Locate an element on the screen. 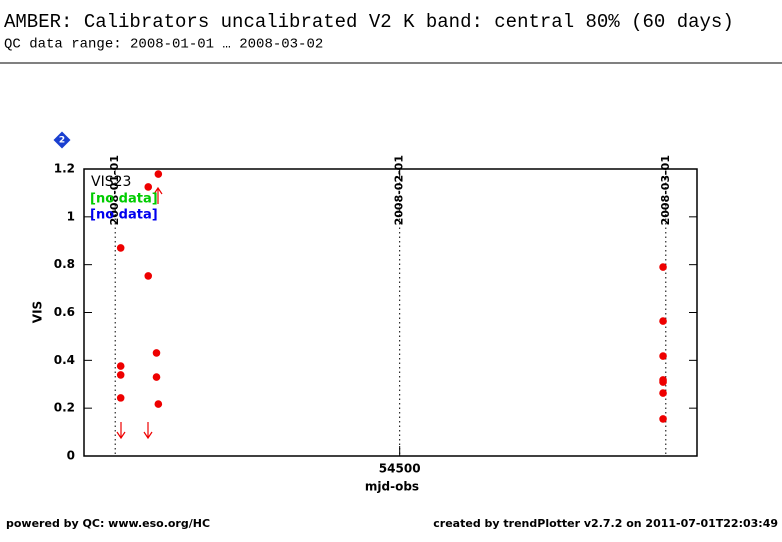  y-tick-label: 1 is located at coordinates (71, 216).